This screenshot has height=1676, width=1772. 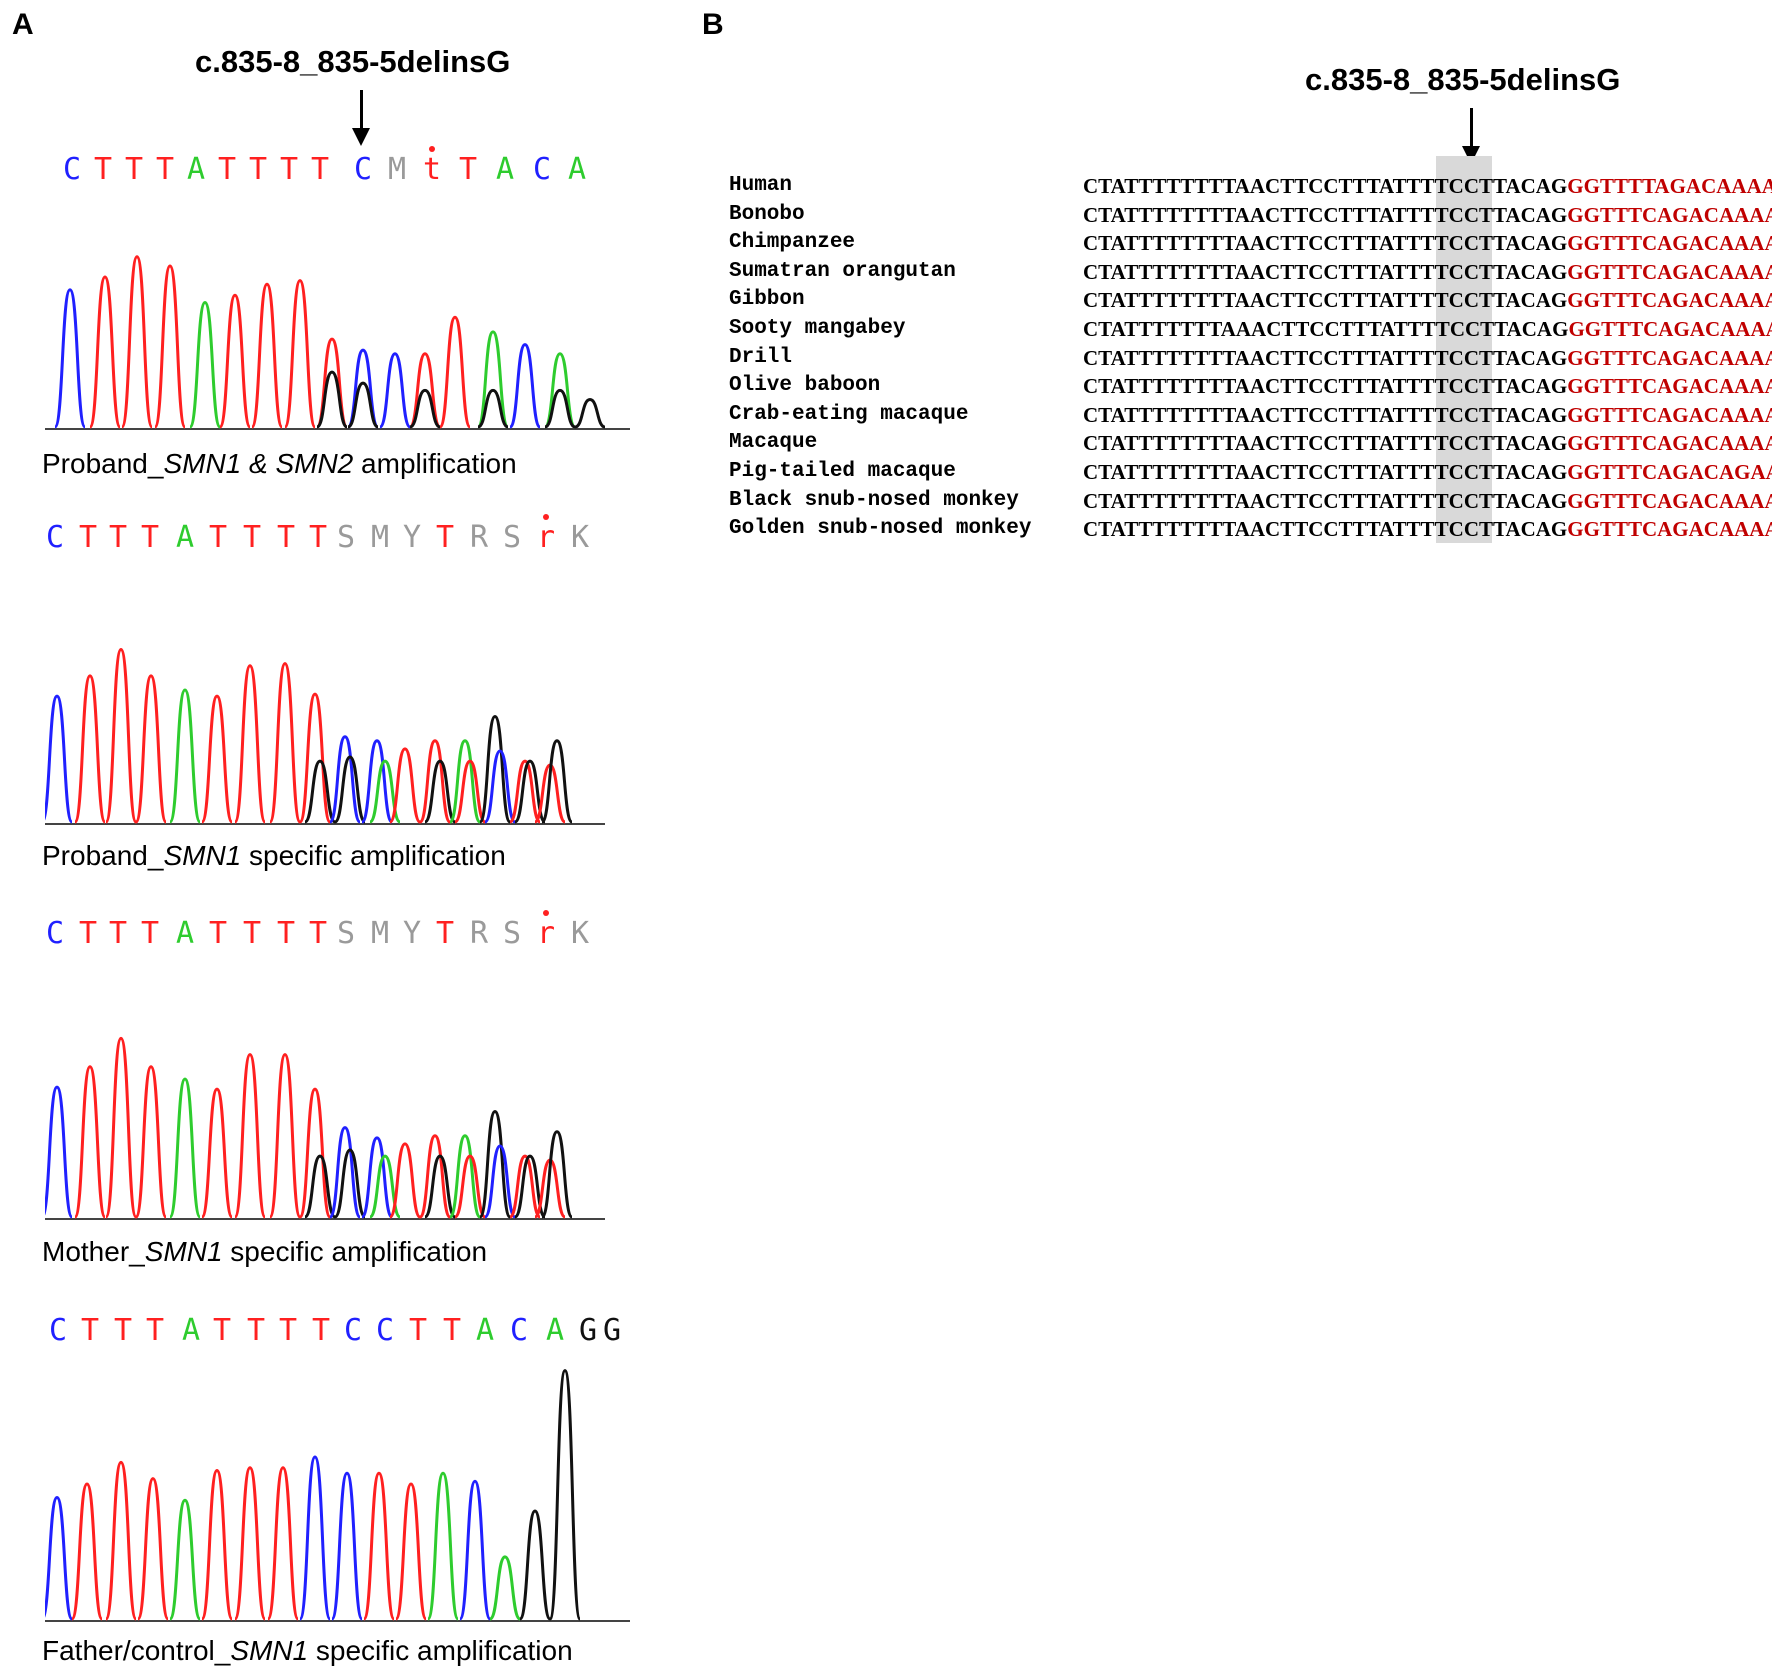 What do you see at coordinates (1463, 79) in the screenshot?
I see `panel-b-mutation-label: c.835-8_835-5delinsG` at bounding box center [1463, 79].